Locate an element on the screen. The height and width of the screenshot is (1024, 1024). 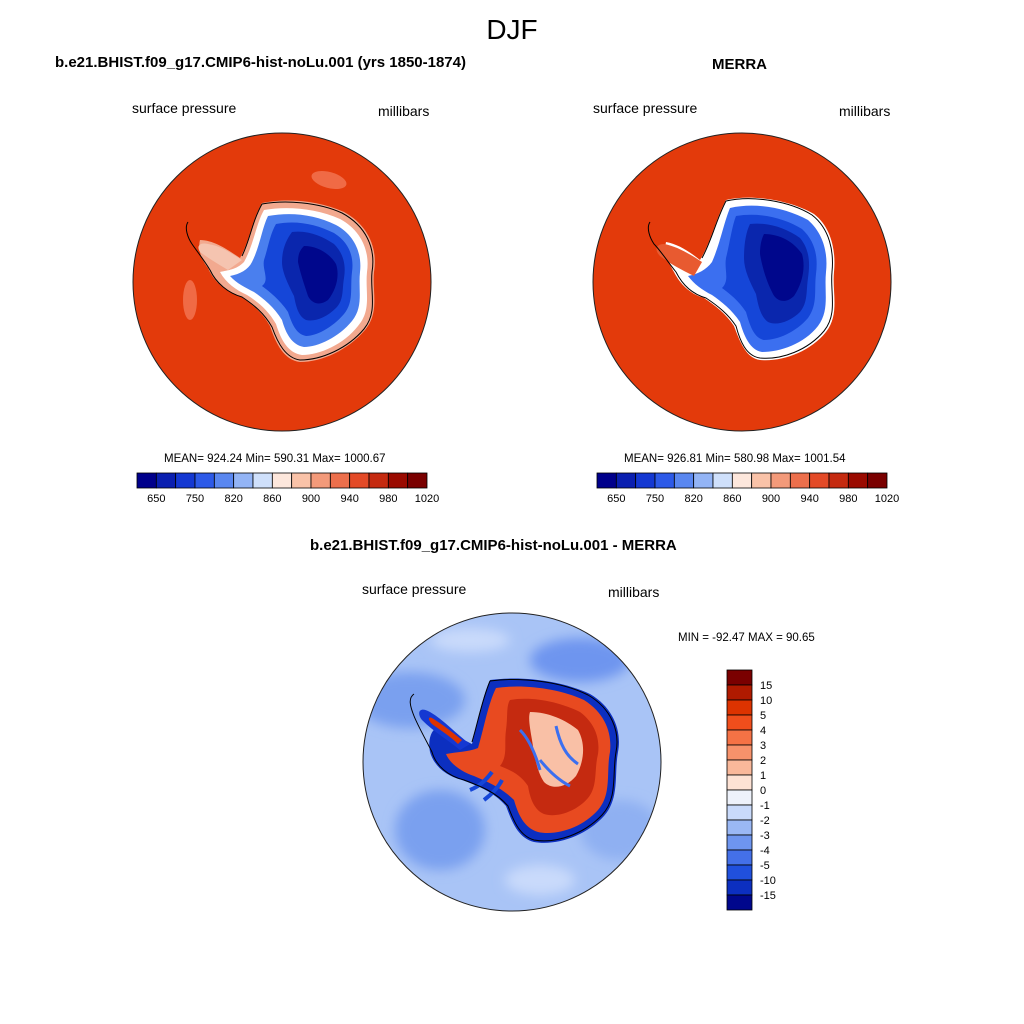
diff-colorbar-tick-label: -5 is located at coordinates (765, 866).